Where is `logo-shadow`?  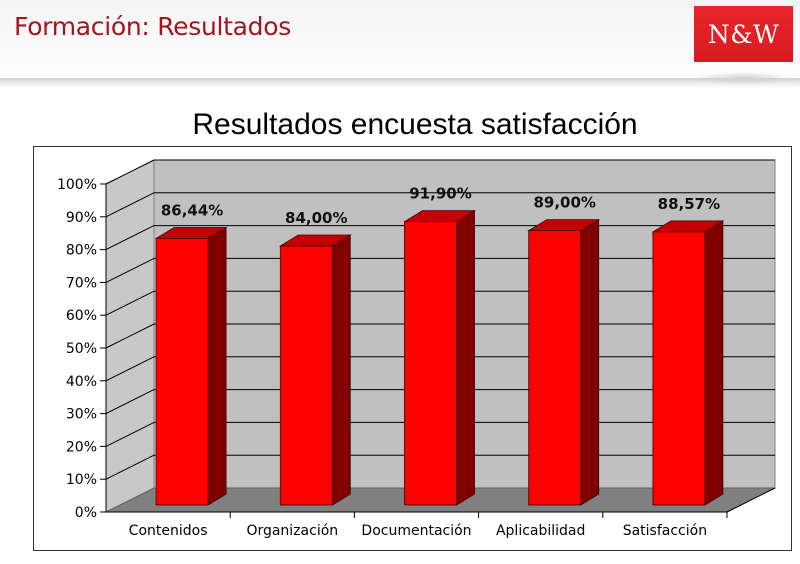 logo-shadow is located at coordinates (743, 78).